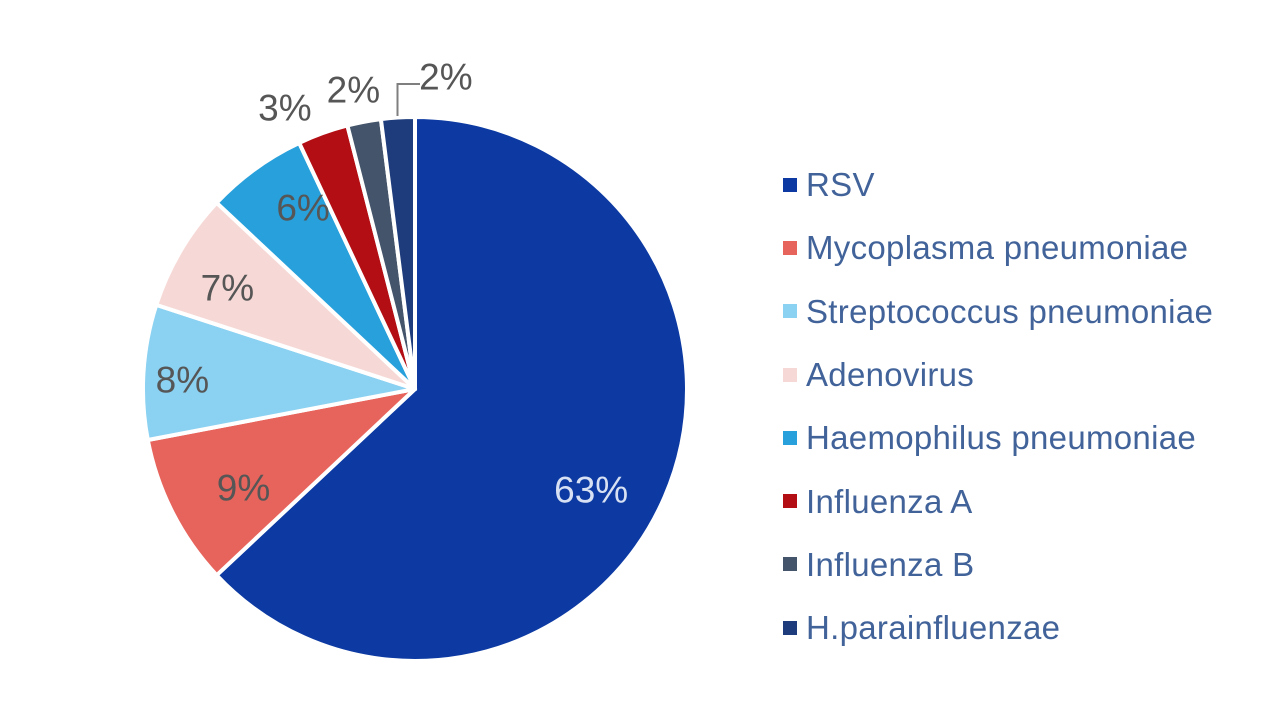 This screenshot has width=1273, height=709. I want to click on legend-swatch-haemophilus-pneumoniae, so click(790, 437).